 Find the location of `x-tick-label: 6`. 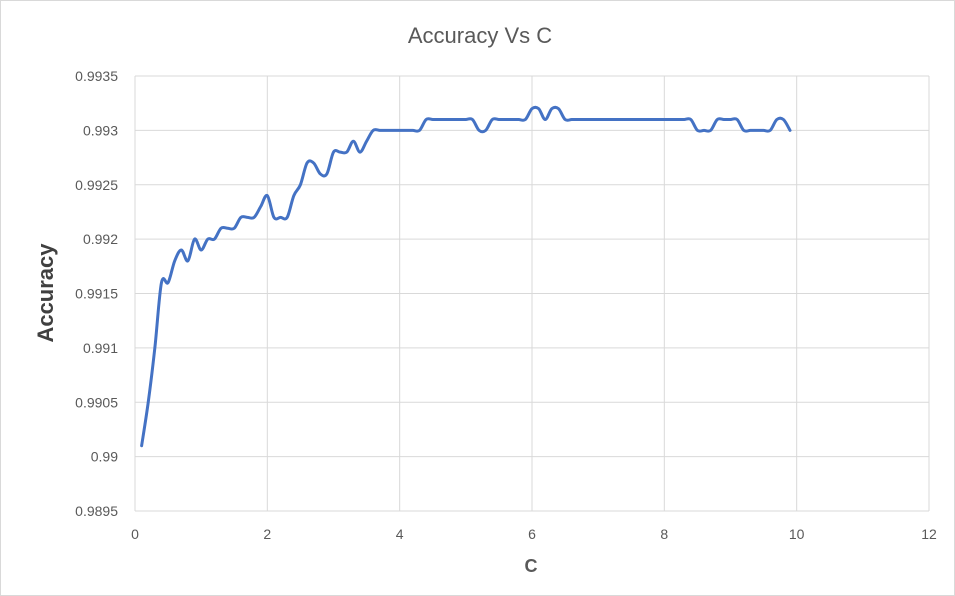

x-tick-label: 6 is located at coordinates (532, 534).